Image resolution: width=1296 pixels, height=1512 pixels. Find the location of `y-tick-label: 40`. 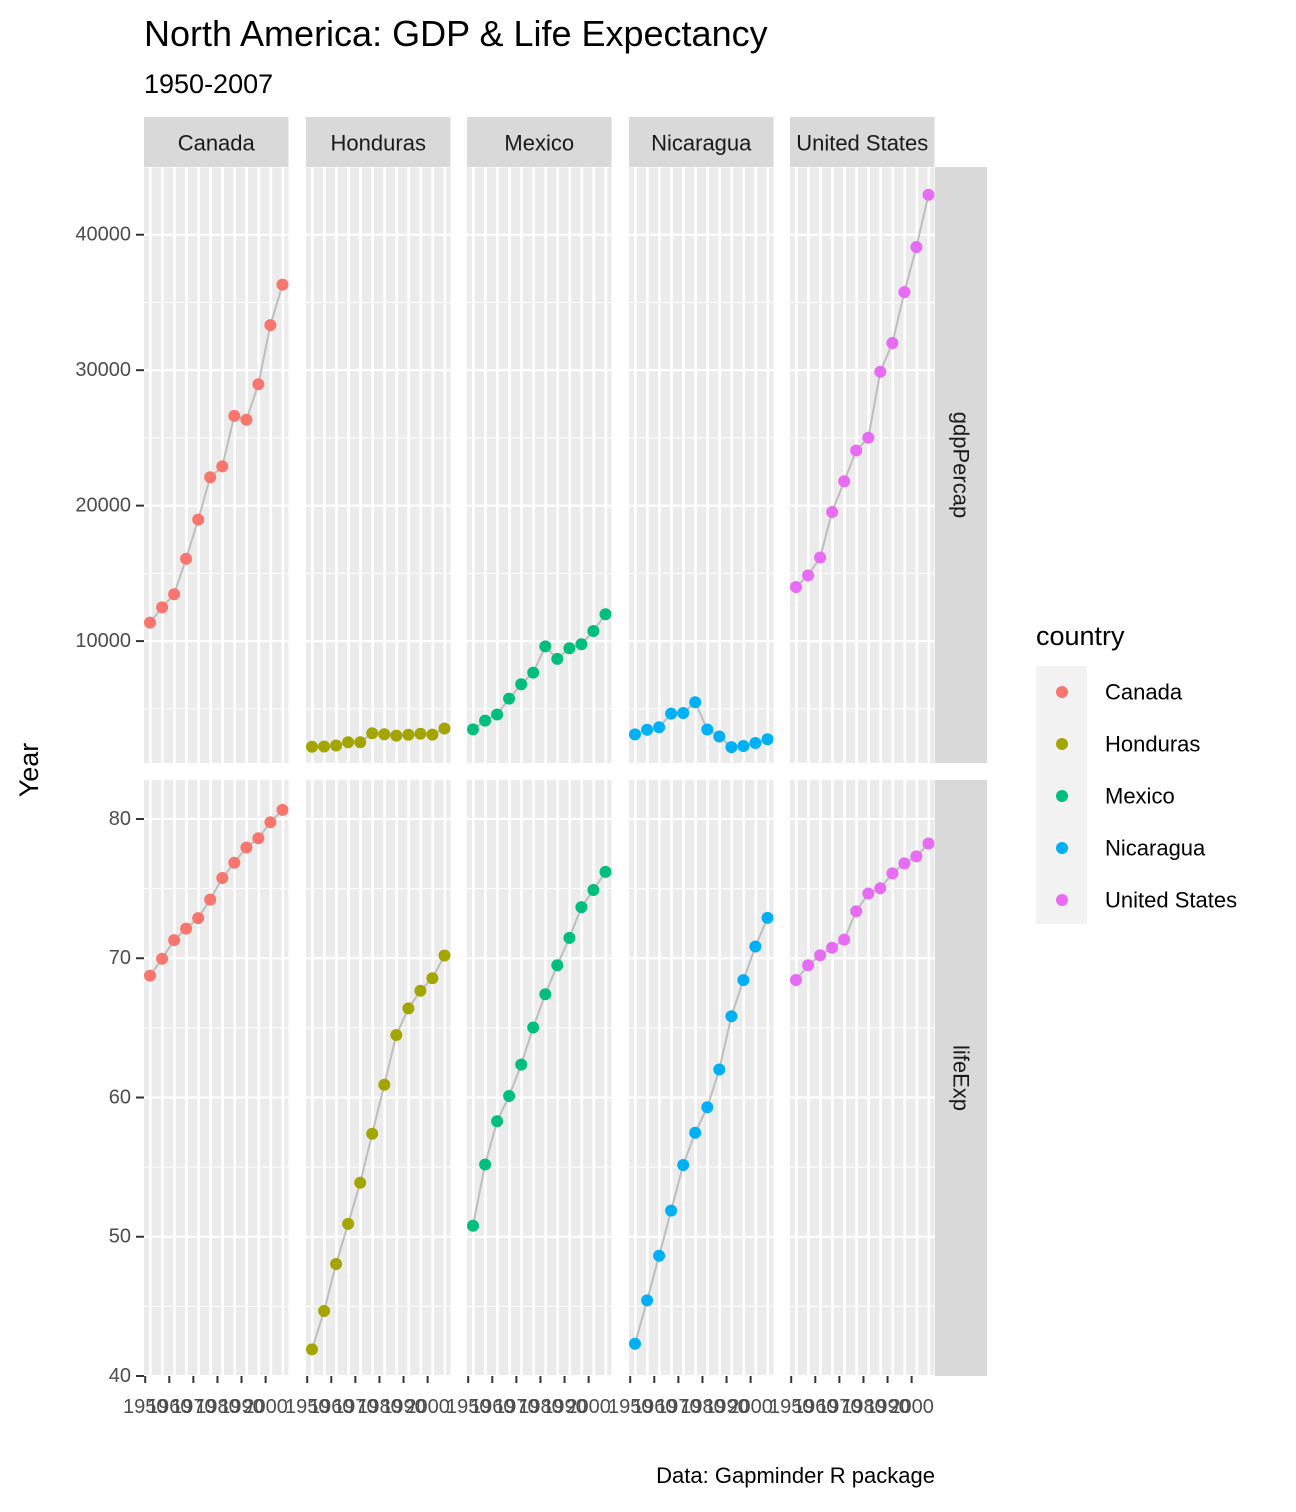

y-tick-label: 40 is located at coordinates (120, 1376).